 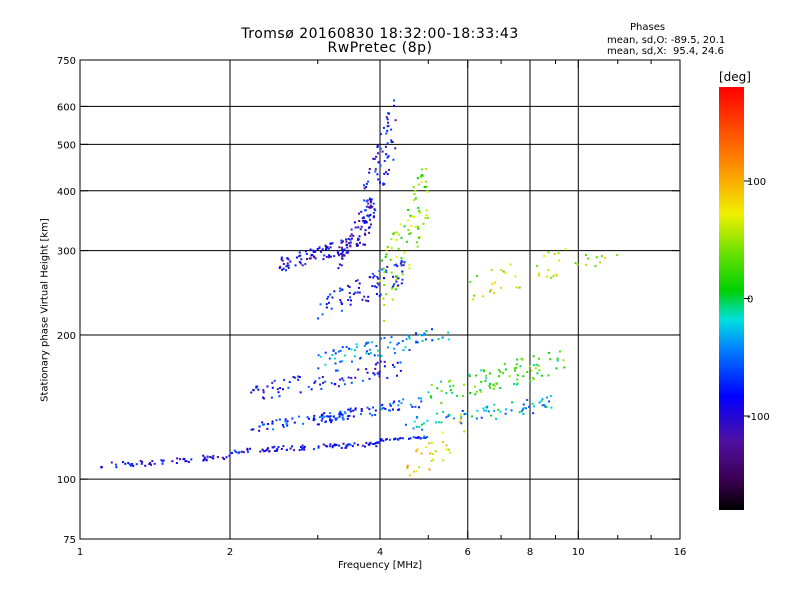 What do you see at coordinates (380, 552) in the screenshot?
I see `x-tick-label: 4` at bounding box center [380, 552].